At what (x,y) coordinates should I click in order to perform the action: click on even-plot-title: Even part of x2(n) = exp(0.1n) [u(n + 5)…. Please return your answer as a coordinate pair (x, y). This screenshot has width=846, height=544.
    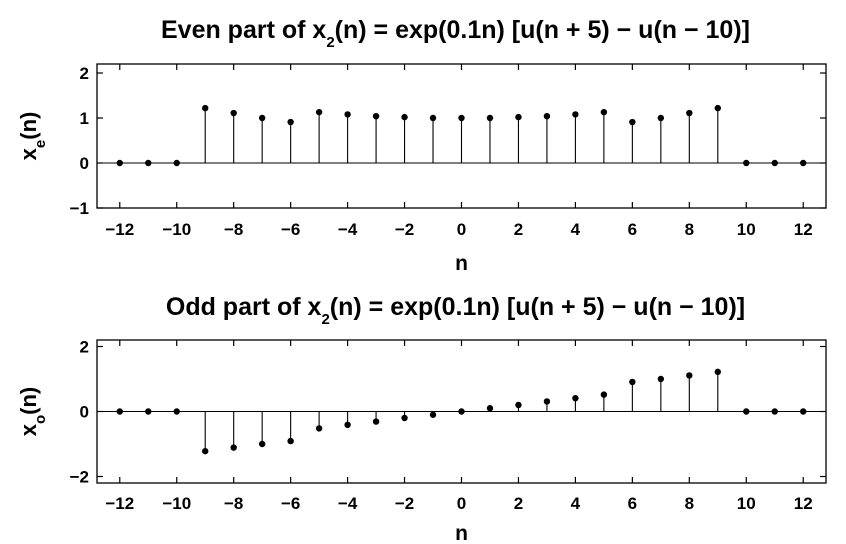
    Looking at the image, I should click on (455, 33).